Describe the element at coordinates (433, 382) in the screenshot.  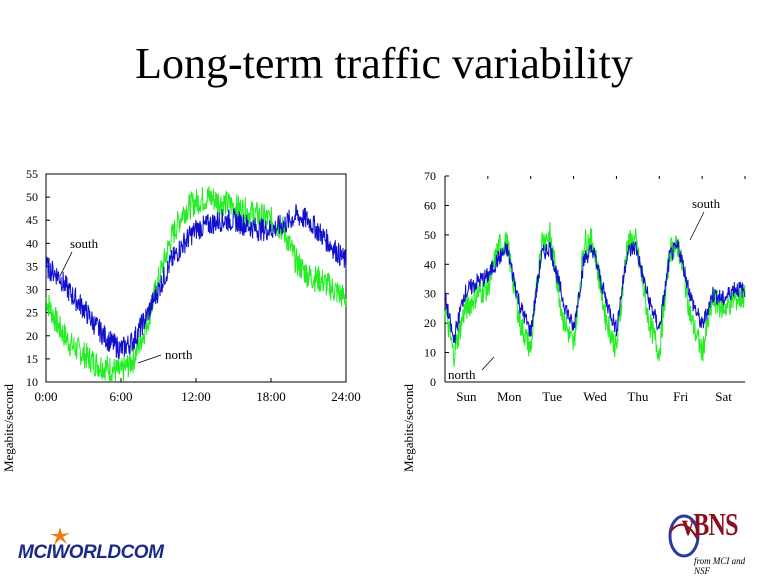
I see `y-tick-label: 0` at that location.